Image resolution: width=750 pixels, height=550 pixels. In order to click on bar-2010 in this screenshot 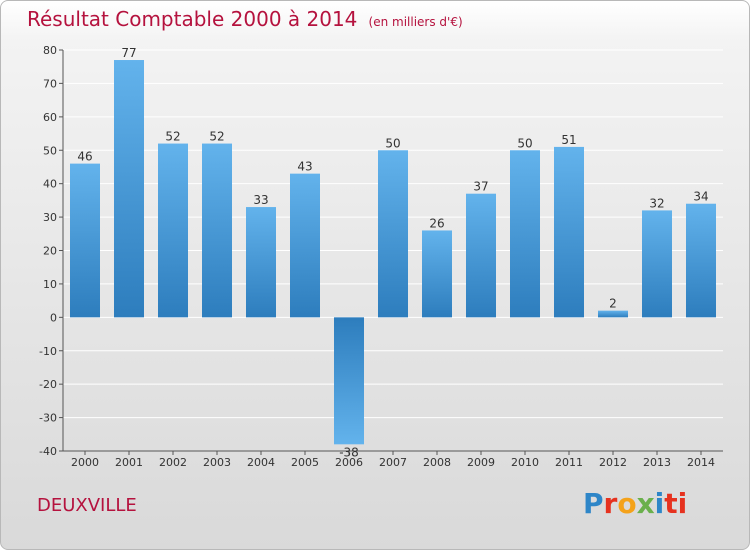, I will do `click(525, 234)`.